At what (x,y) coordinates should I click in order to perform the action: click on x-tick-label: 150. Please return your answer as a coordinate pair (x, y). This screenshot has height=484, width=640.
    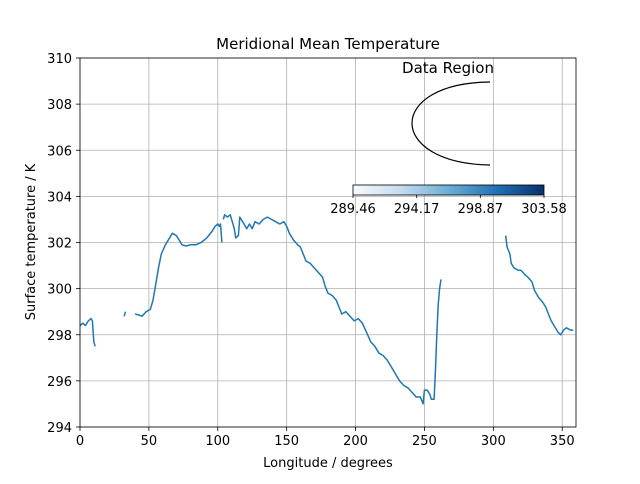
    Looking at the image, I should click on (286, 441).